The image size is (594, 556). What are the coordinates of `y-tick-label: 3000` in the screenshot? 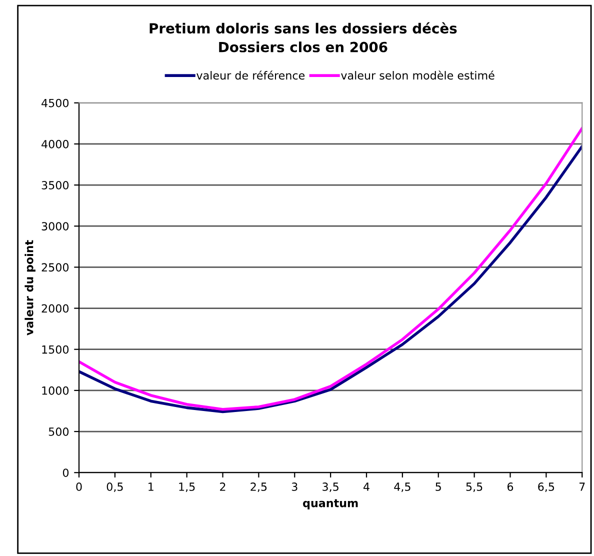 It's located at (55, 226).